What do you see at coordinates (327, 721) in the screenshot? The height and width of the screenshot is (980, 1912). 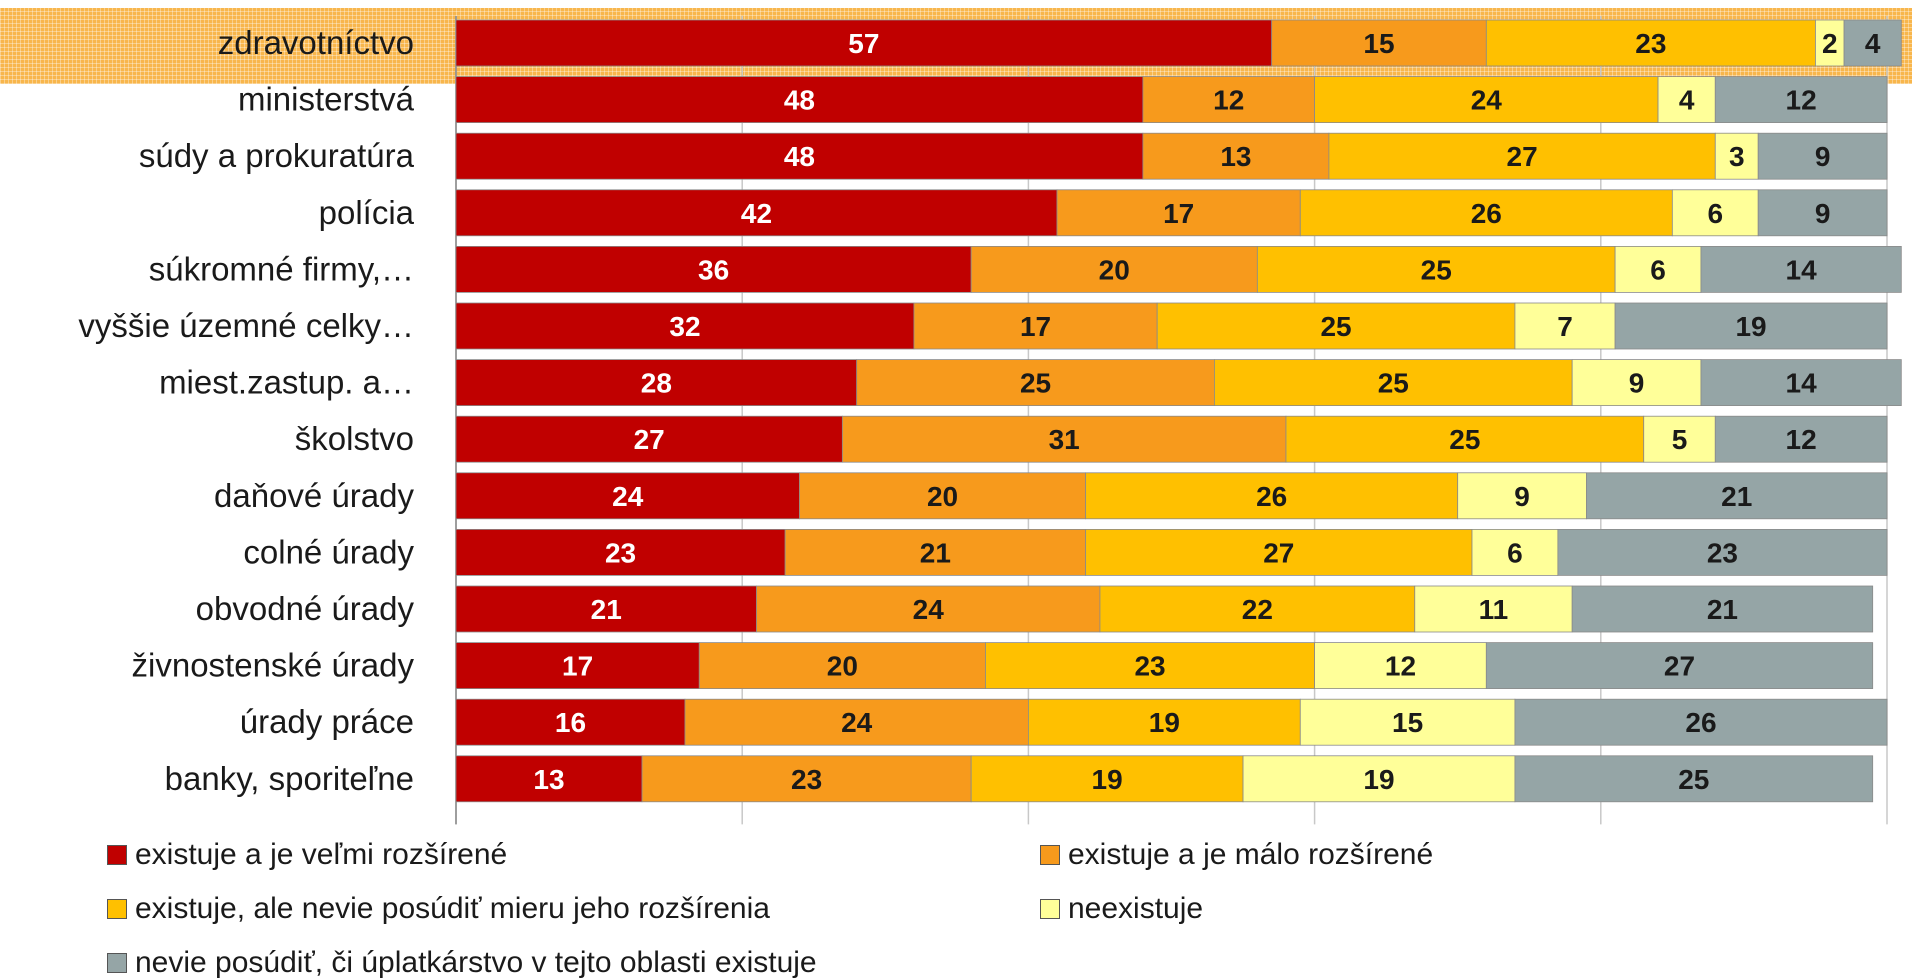 I see `category-label: úrady práce` at bounding box center [327, 721].